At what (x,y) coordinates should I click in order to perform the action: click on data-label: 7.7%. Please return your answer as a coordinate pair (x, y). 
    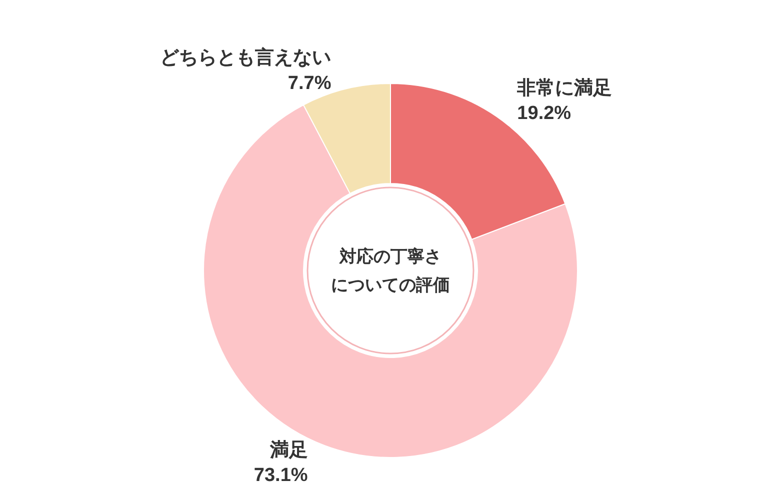
    Looking at the image, I should click on (310, 83).